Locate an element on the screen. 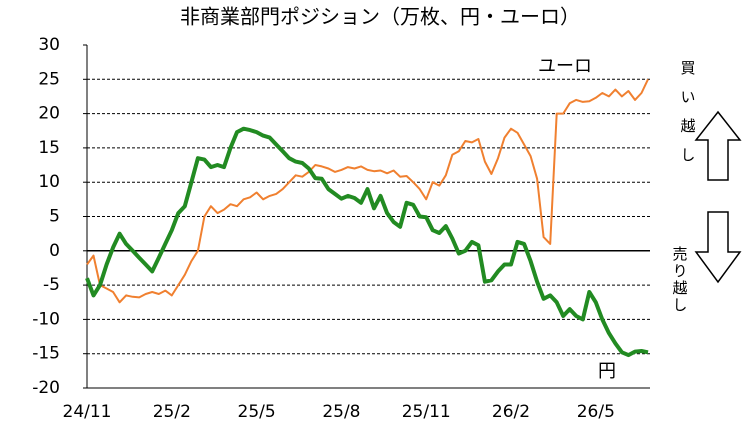 The width and height of the screenshot is (750, 431). up-arrow is located at coordinates (718, 145).